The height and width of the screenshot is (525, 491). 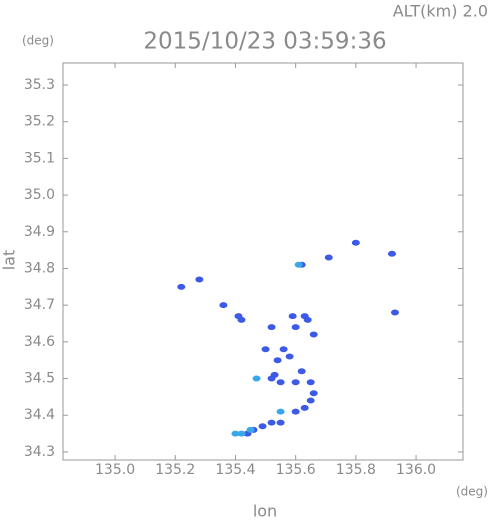 What do you see at coordinates (416, 470) in the screenshot?
I see `x-tick-label: 136.0` at bounding box center [416, 470].